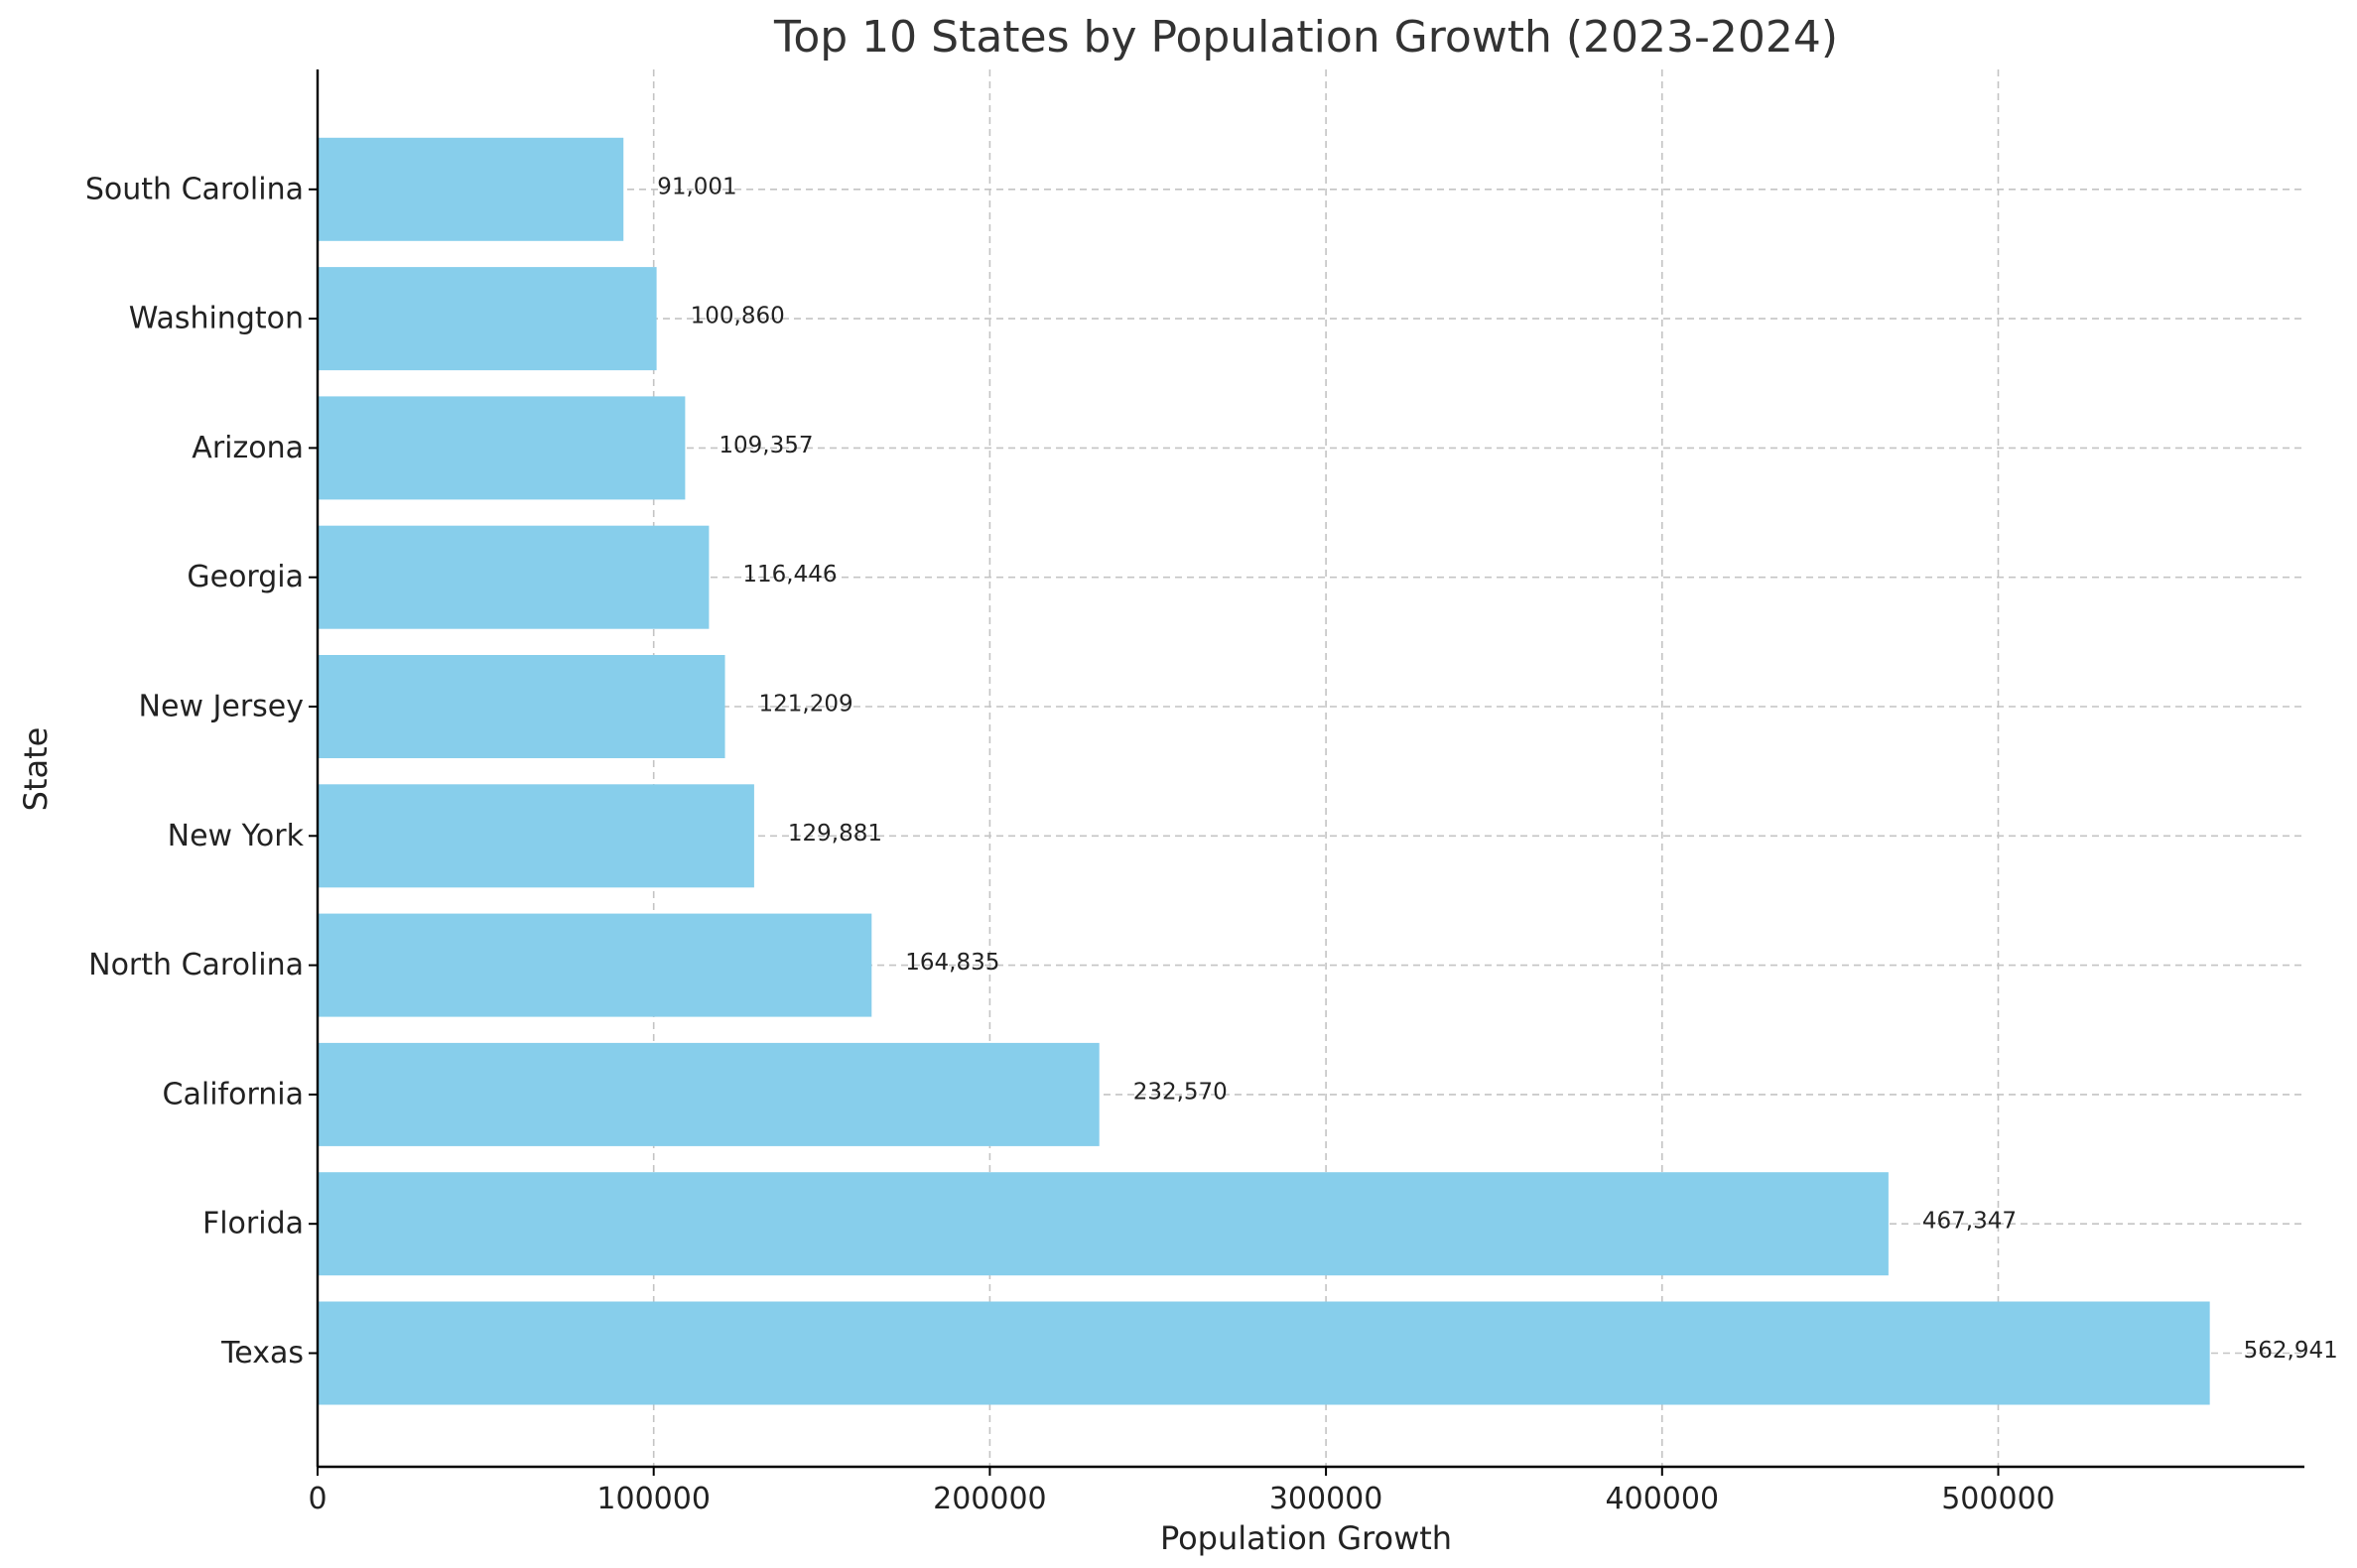  I want to click on x-tick-label: 400000, so click(1663, 1499).